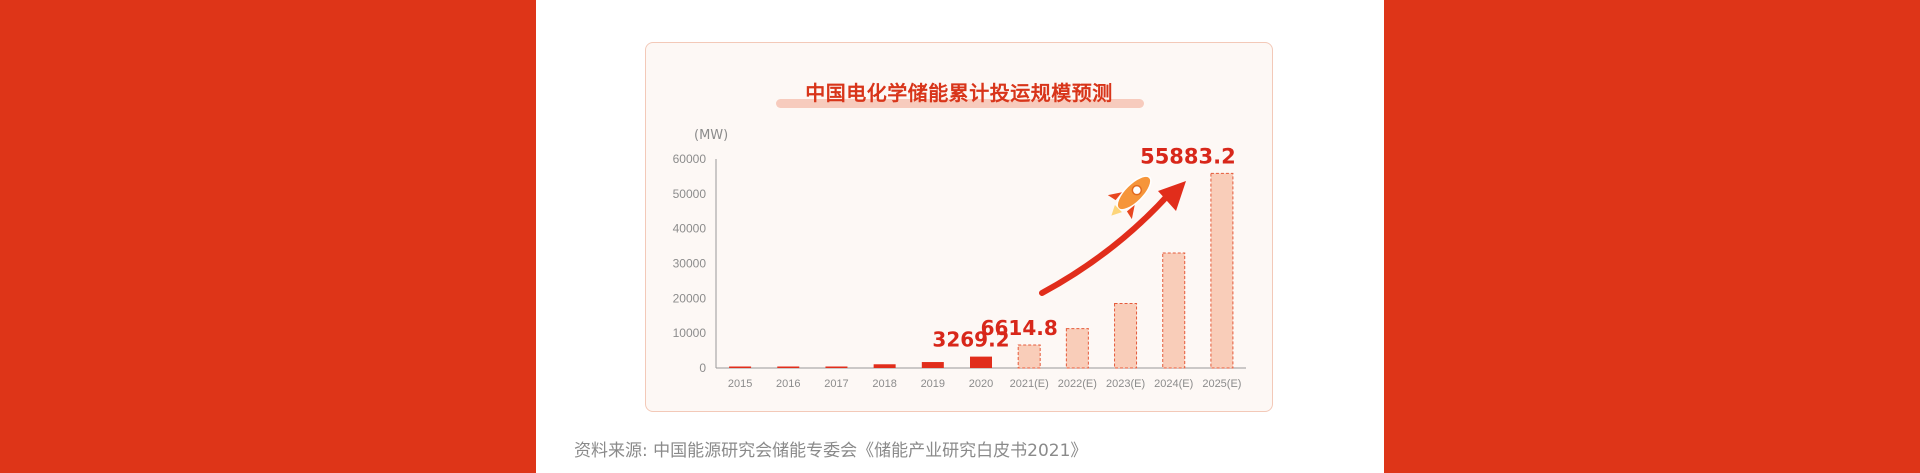  Describe the element at coordinates (690, 194) in the screenshot. I see `y-tick-label: 50000` at that location.